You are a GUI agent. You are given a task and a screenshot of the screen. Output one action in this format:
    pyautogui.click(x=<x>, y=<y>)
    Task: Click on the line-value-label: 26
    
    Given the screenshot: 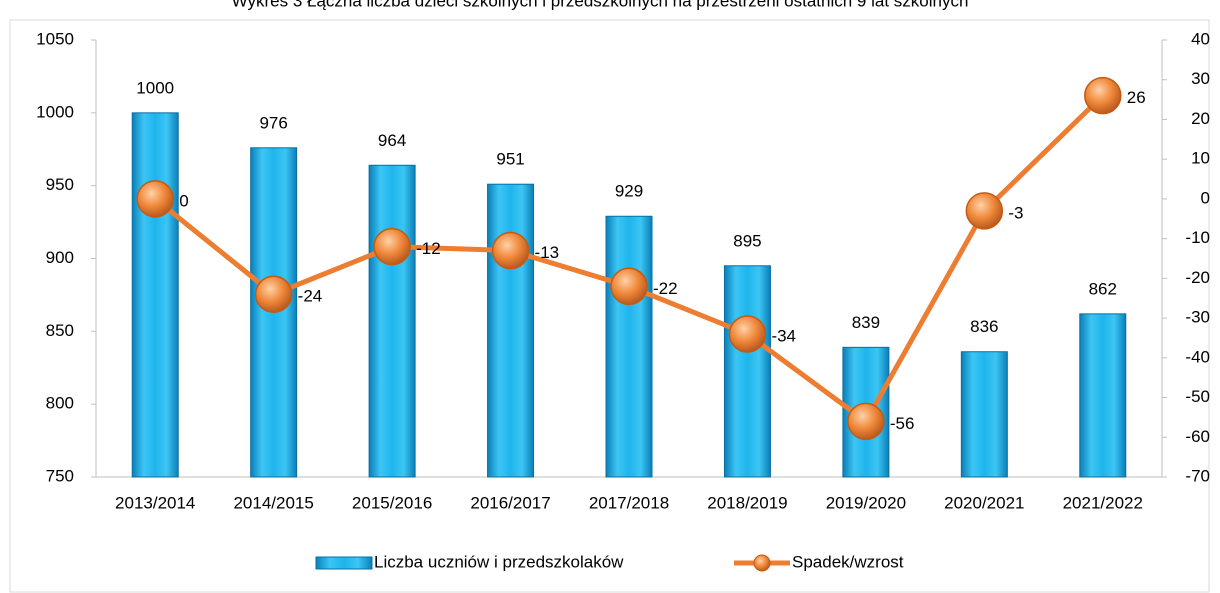 What is the action you would take?
    pyautogui.click(x=1136, y=97)
    